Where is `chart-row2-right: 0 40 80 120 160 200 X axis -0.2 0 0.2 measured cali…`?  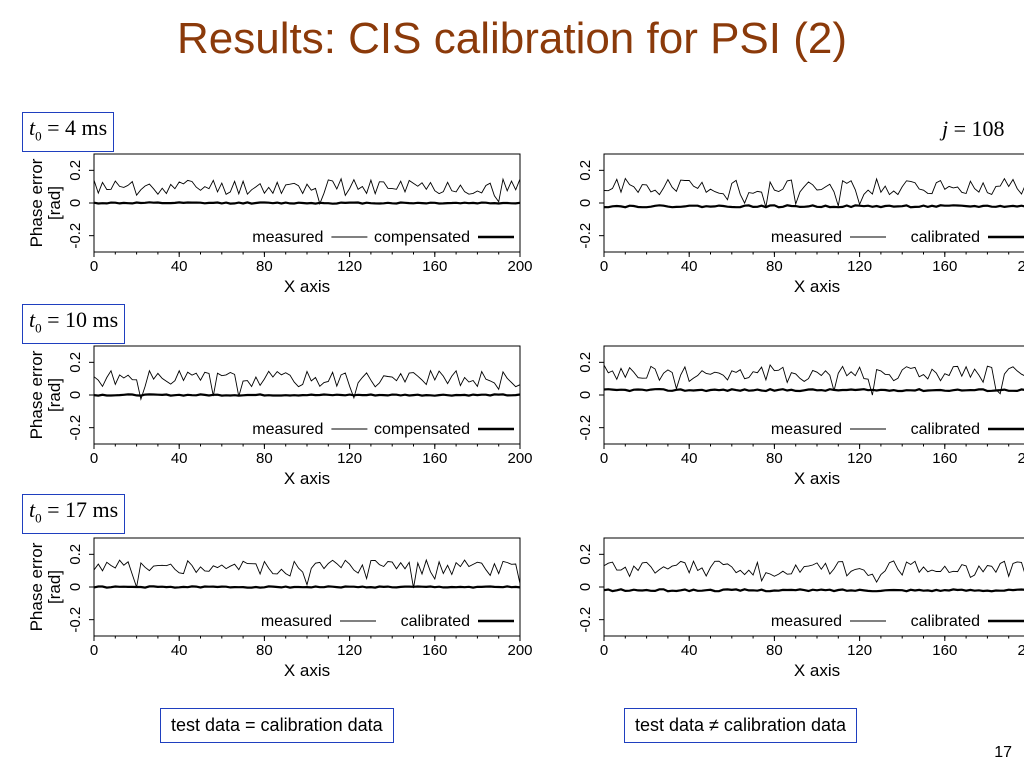 chart-row2-right: 0 40 80 120 160 200 X axis -0.2 0 0.2 measured cali… is located at coordinates (777, 420).